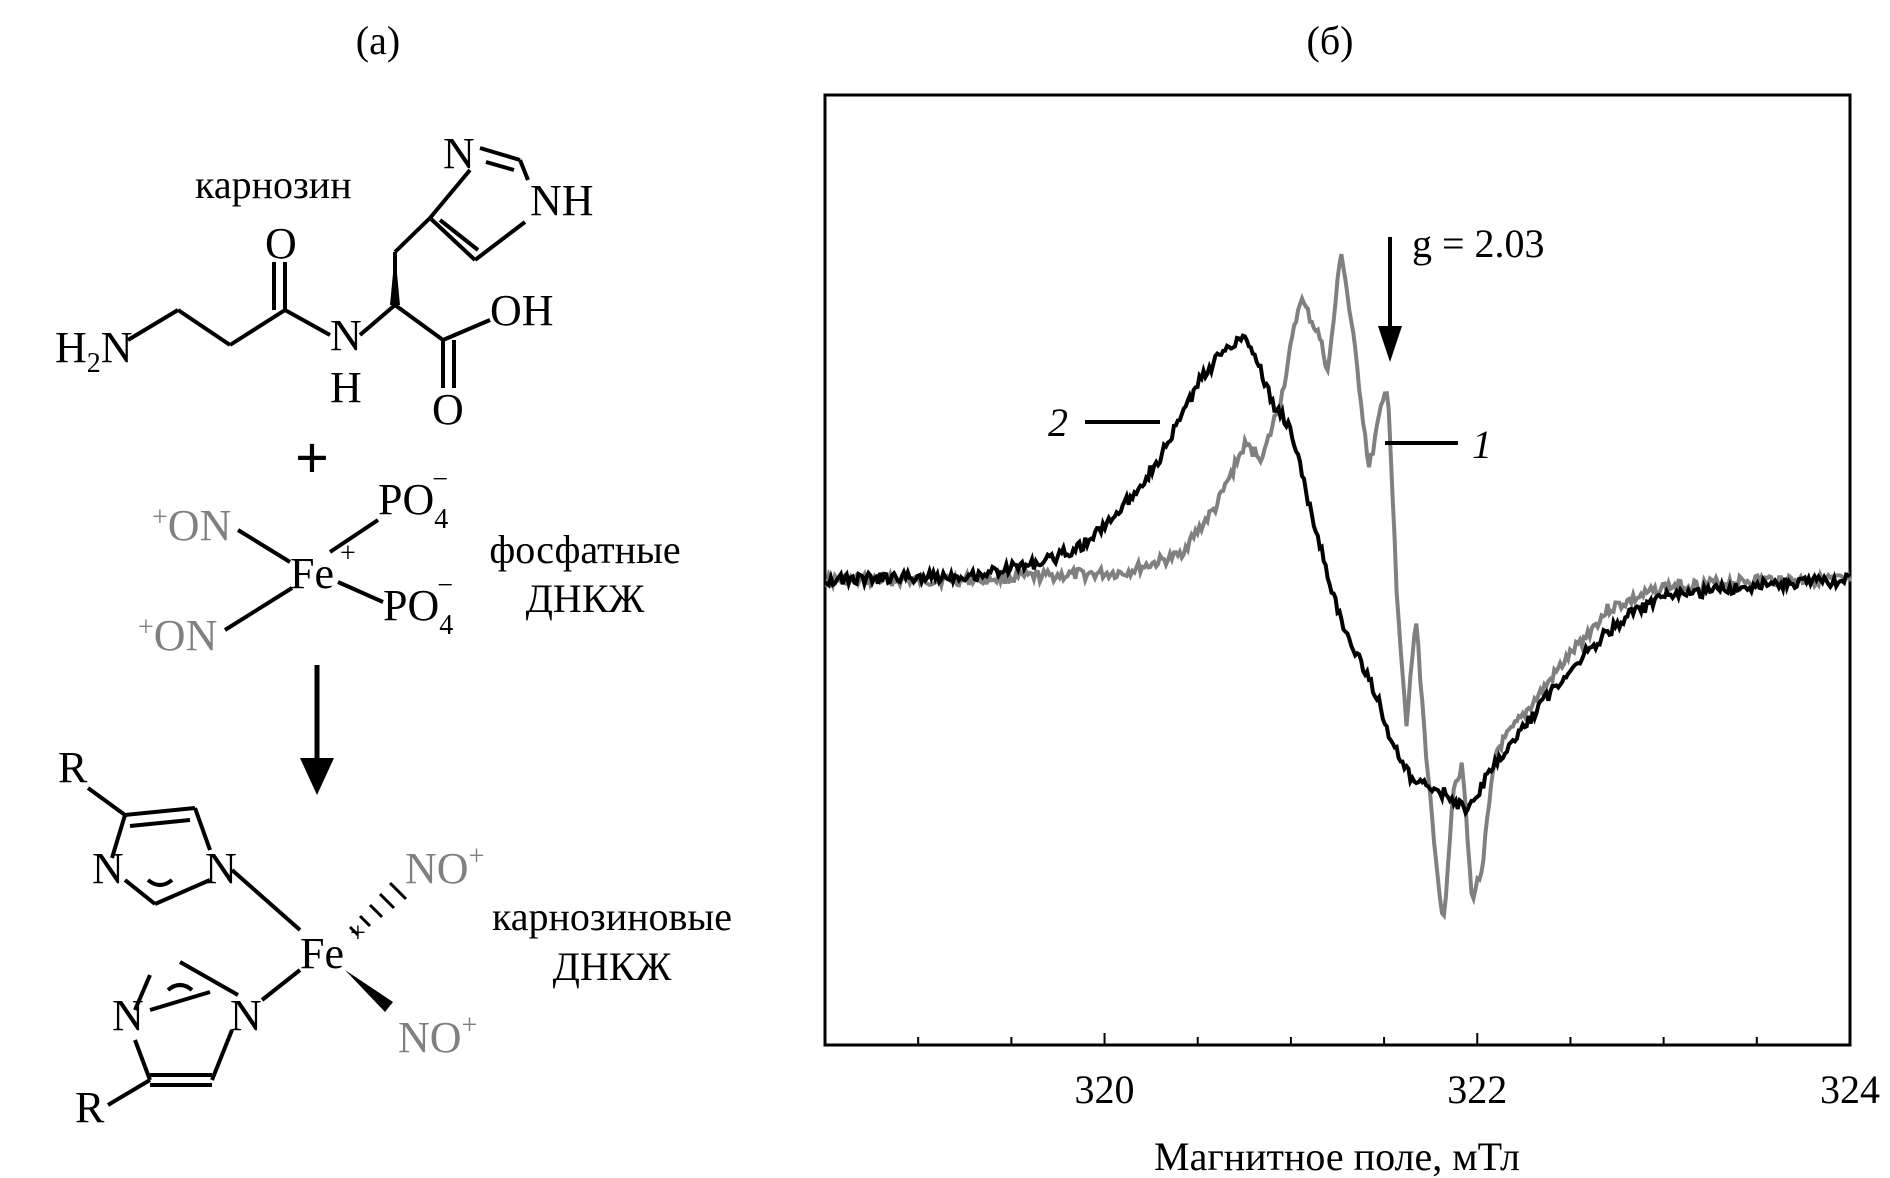  What do you see at coordinates (477, 856) in the screenshot?
I see `dnic-no-top-charge: +` at bounding box center [477, 856].